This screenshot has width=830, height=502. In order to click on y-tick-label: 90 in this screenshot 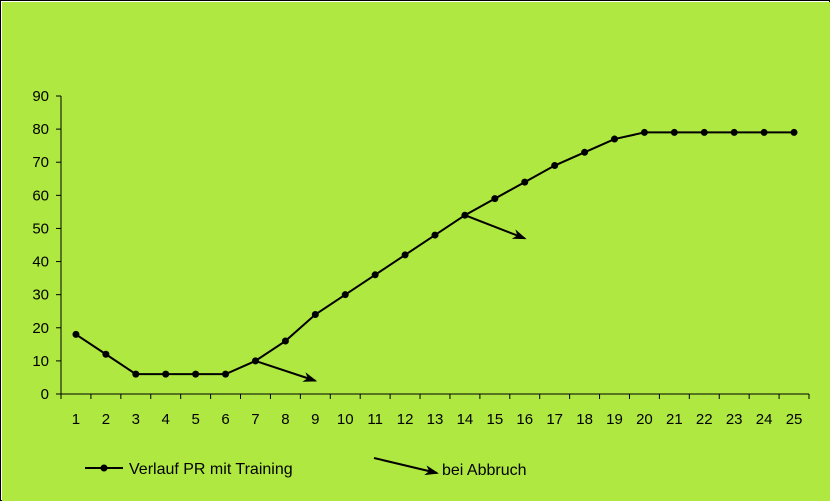, I will do `click(40, 96)`.